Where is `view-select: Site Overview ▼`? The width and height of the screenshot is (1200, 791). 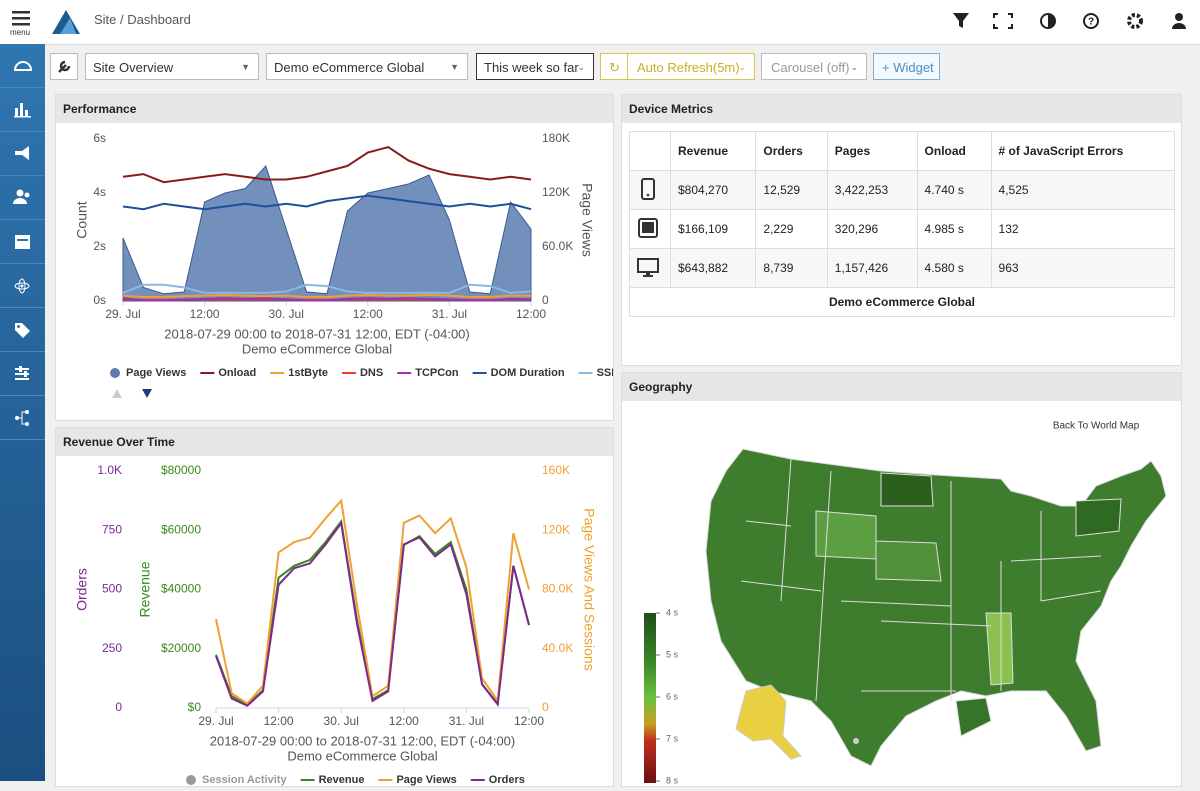
view-select: Site Overview ▼ is located at coordinates (172, 66).